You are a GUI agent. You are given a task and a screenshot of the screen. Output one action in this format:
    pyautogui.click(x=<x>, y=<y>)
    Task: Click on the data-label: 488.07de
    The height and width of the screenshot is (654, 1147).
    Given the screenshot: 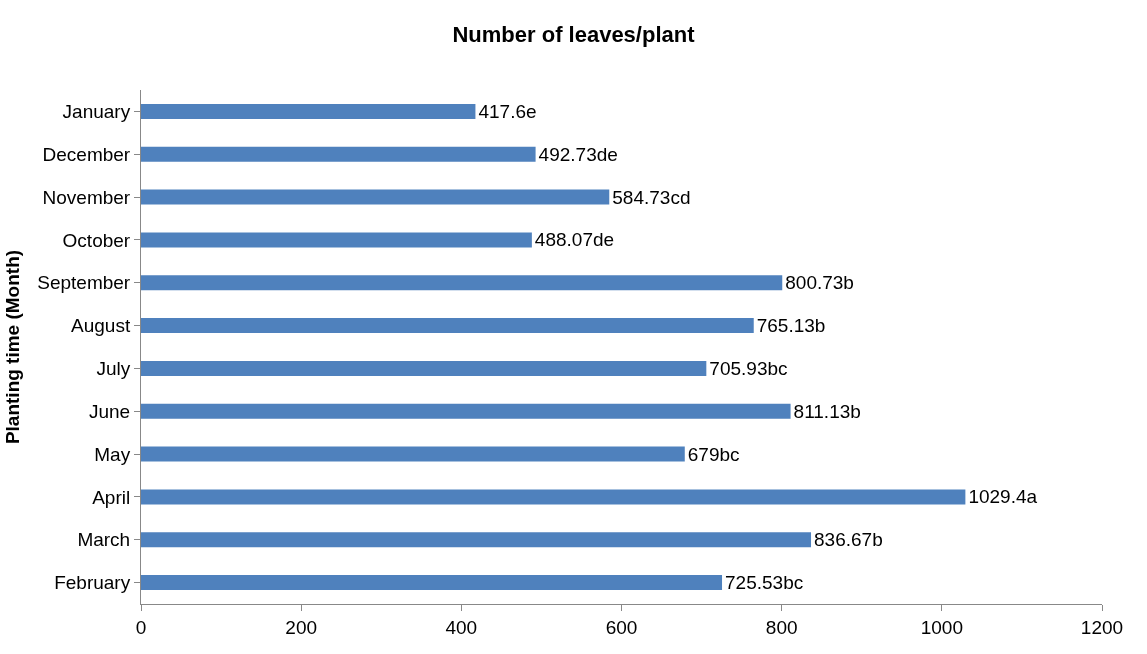 What is the action you would take?
    pyautogui.click(x=574, y=240)
    